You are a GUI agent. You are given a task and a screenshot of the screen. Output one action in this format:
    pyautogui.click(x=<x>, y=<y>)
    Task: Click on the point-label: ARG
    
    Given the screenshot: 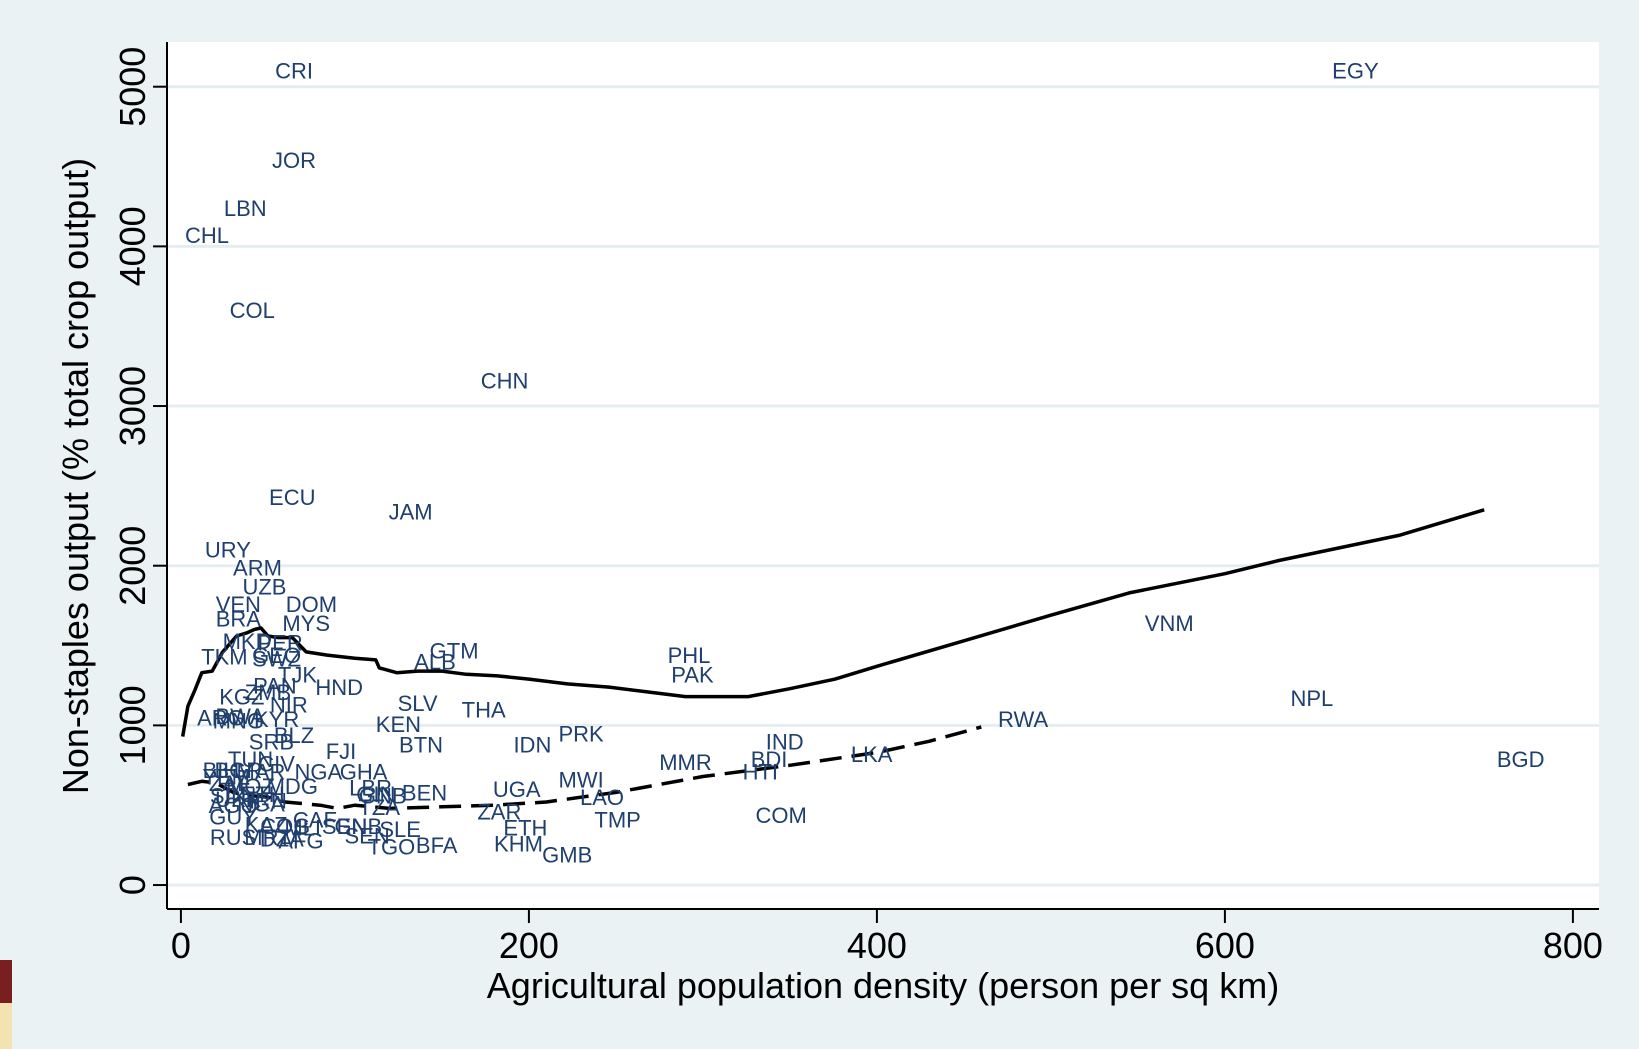 What is the action you would take?
    pyautogui.click(x=221, y=717)
    